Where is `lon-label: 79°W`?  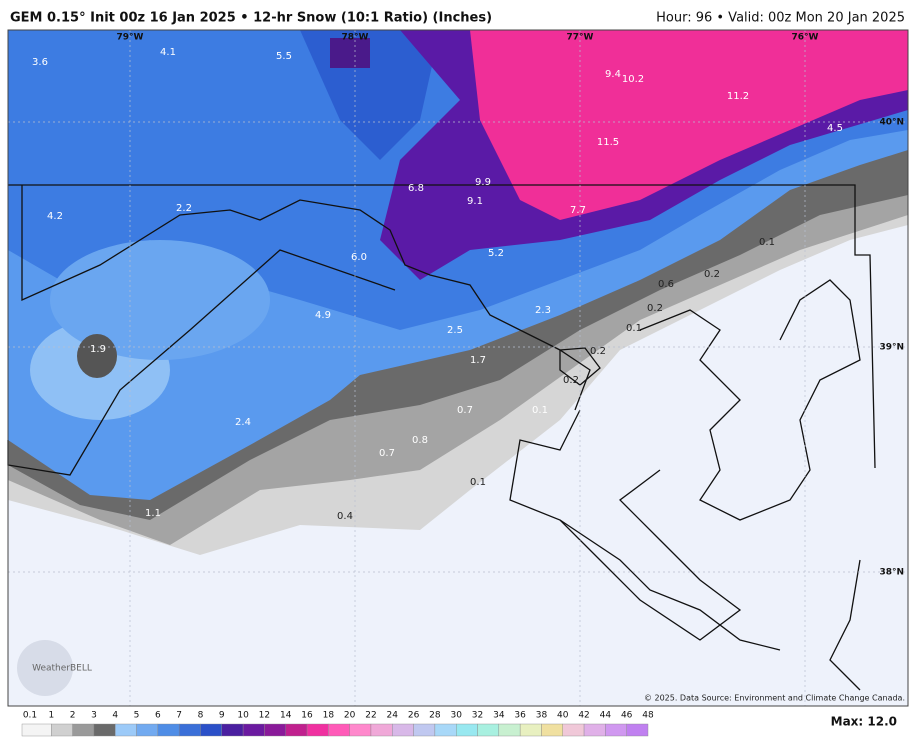
lon-label: 79°W is located at coordinates (130, 38).